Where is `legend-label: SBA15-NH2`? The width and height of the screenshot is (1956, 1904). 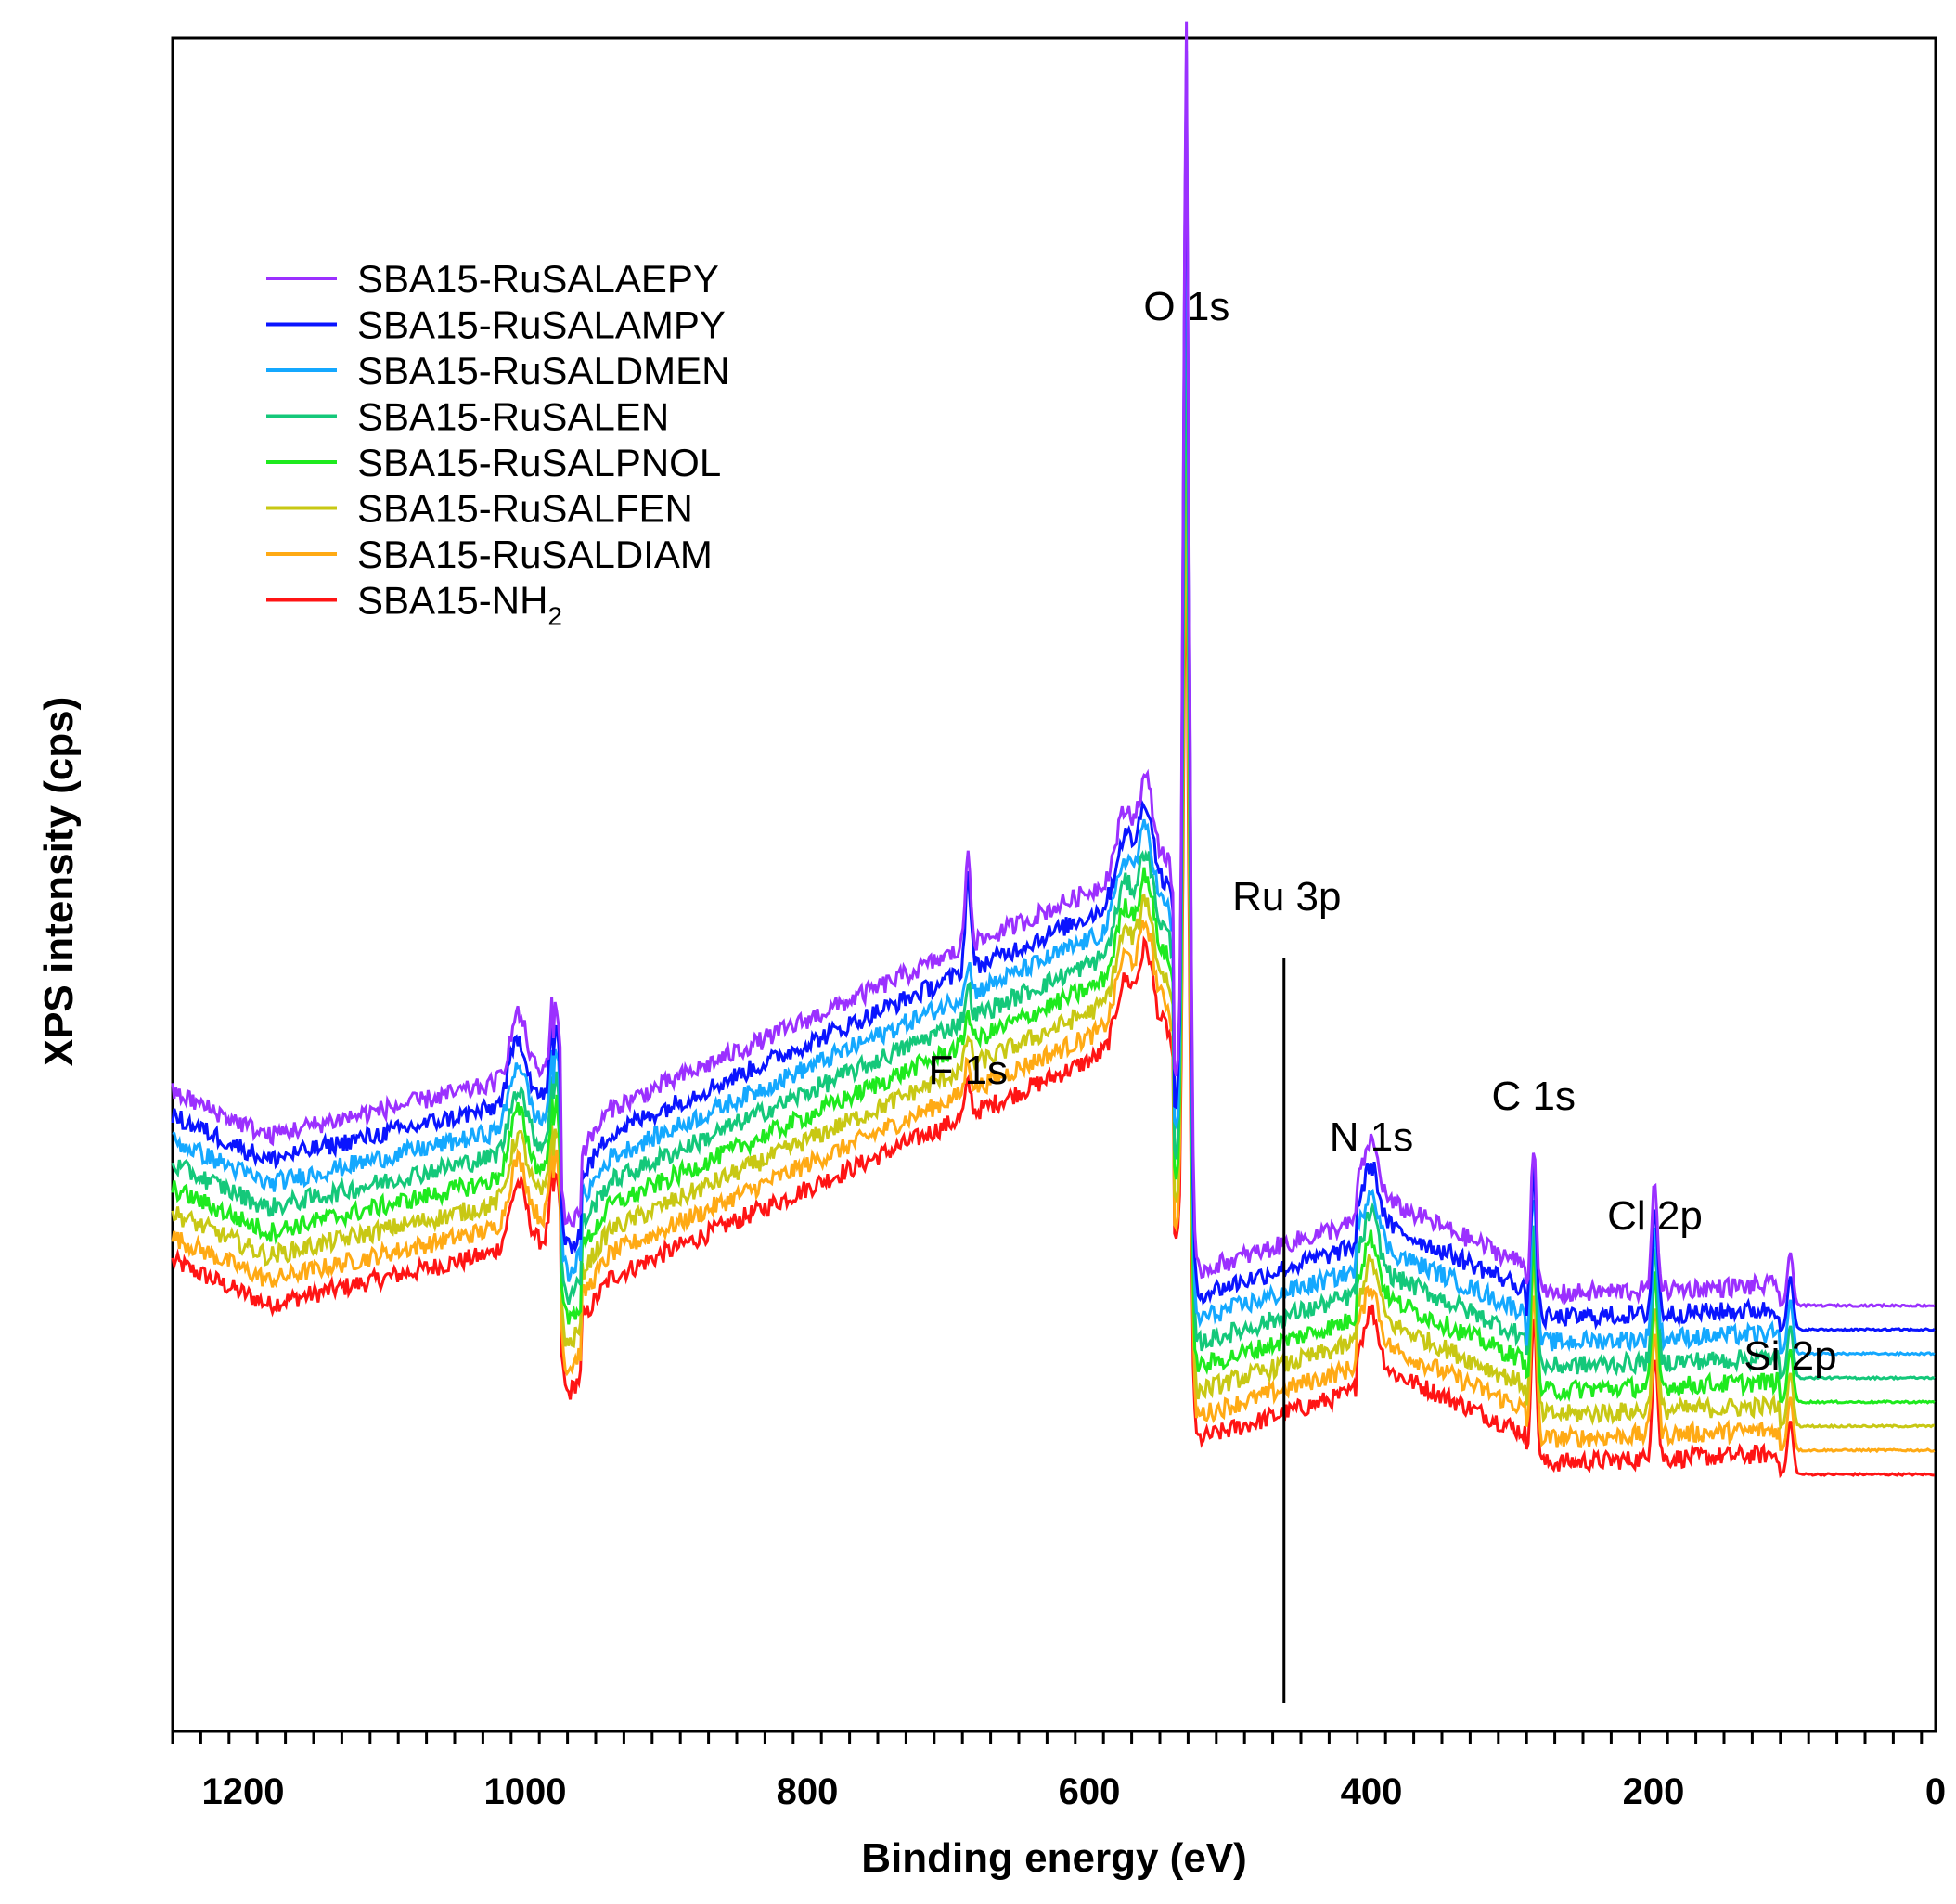
legend-label: SBA15-NH2 is located at coordinates (459, 605).